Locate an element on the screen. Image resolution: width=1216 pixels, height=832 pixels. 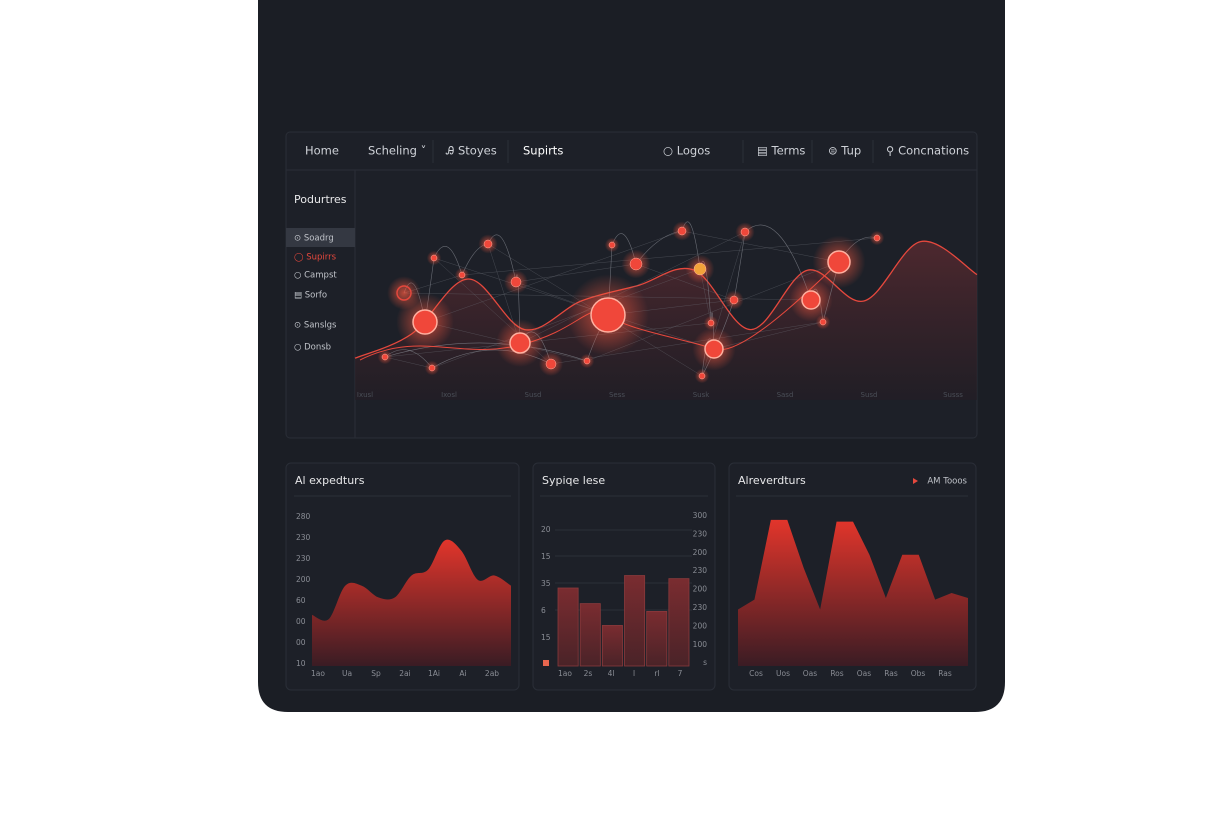
nav-item: Ꭿ Stoyes is located at coordinates (471, 151).